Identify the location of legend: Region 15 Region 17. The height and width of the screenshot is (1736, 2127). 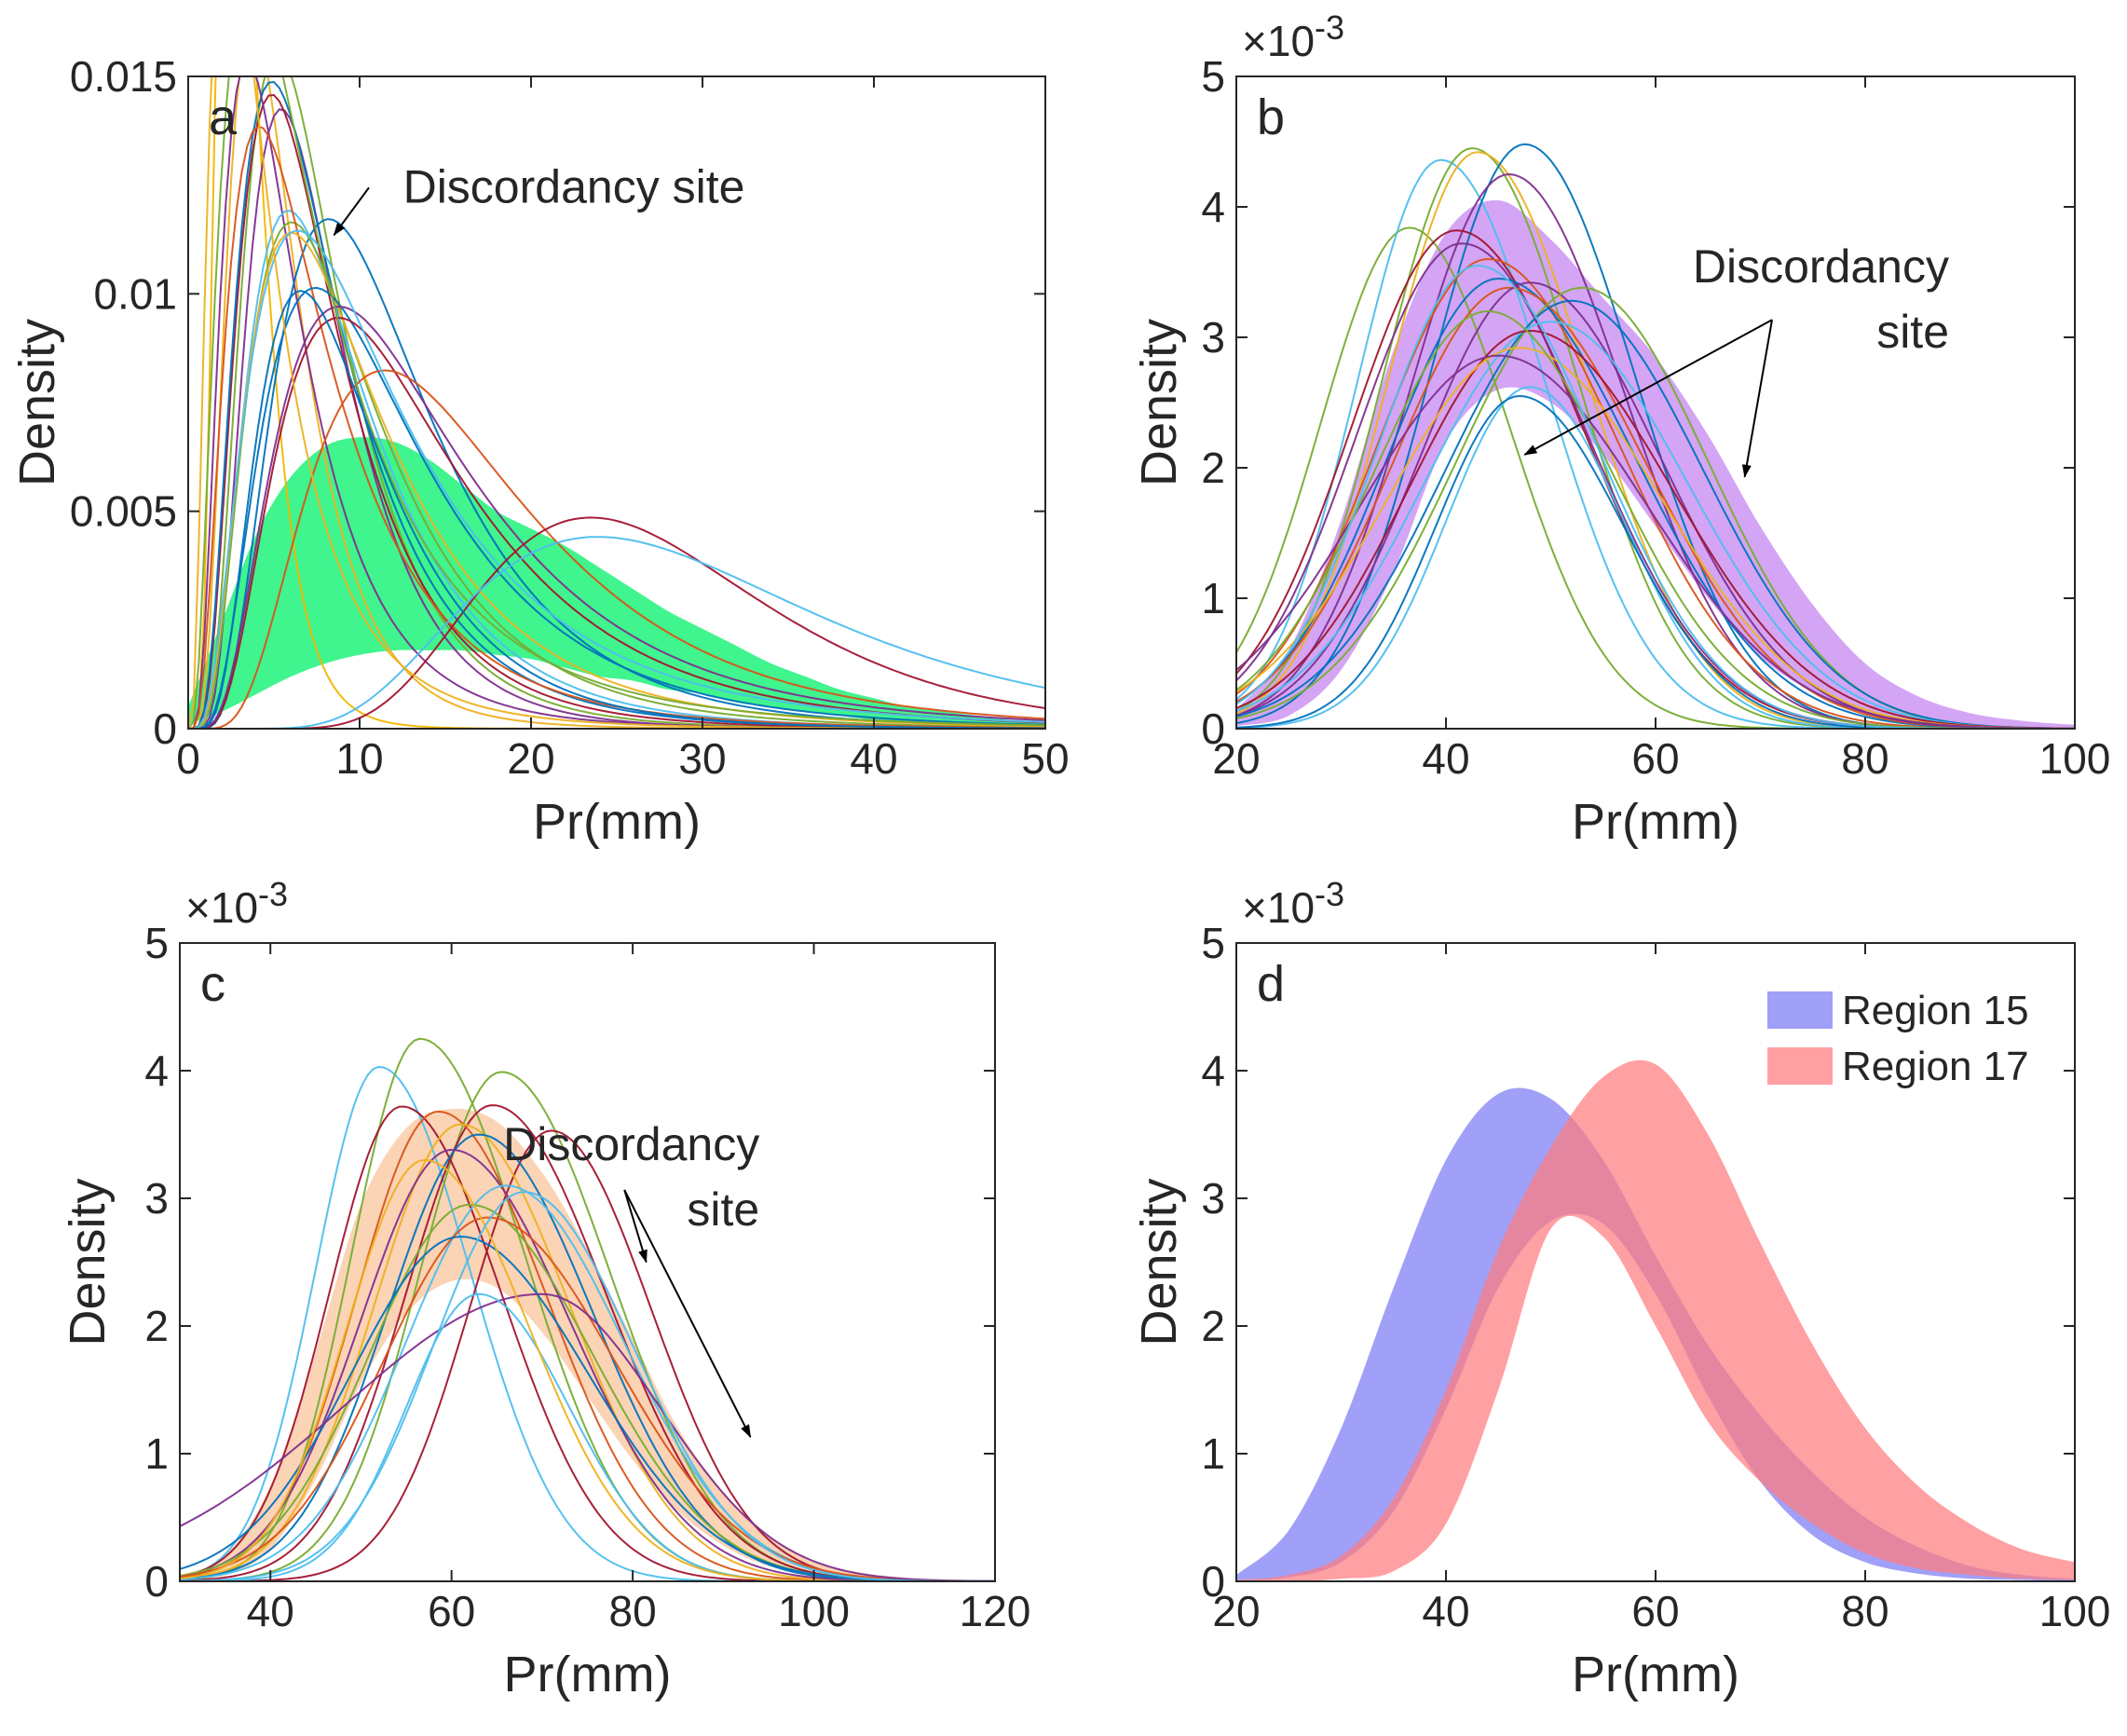
(1898, 1038).